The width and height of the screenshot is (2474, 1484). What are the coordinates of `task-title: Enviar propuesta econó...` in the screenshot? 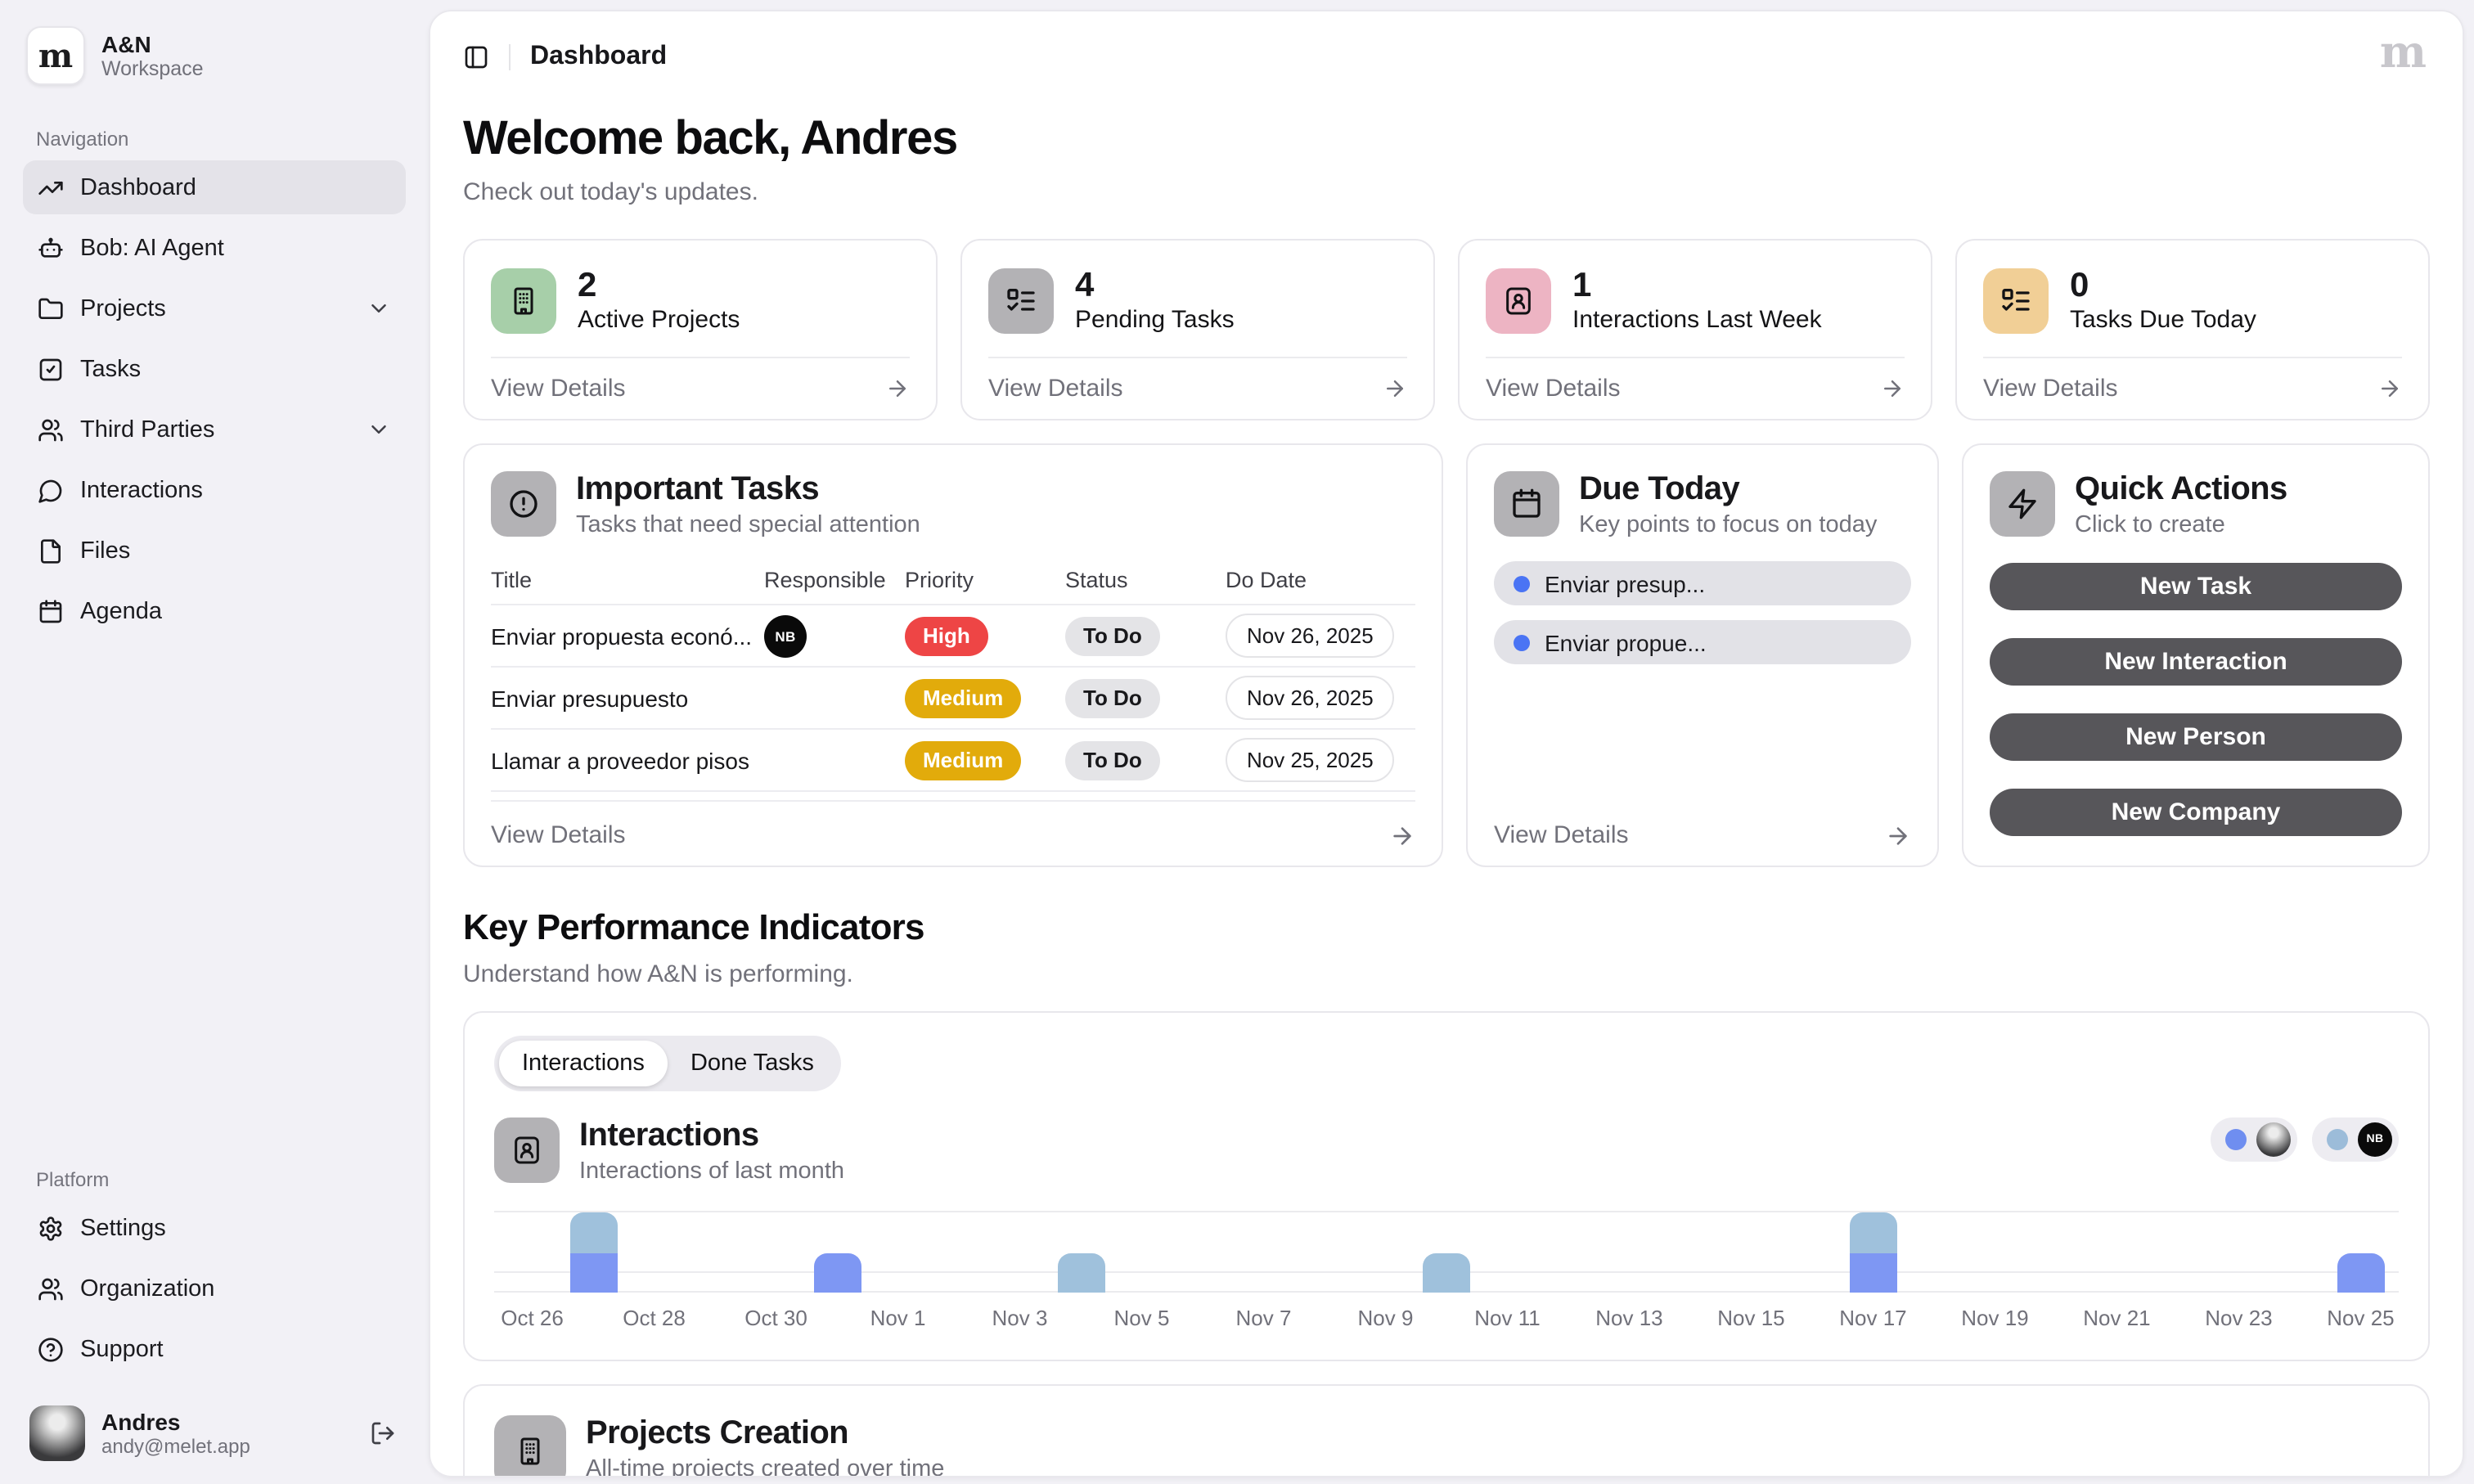 It's located at (622, 636).